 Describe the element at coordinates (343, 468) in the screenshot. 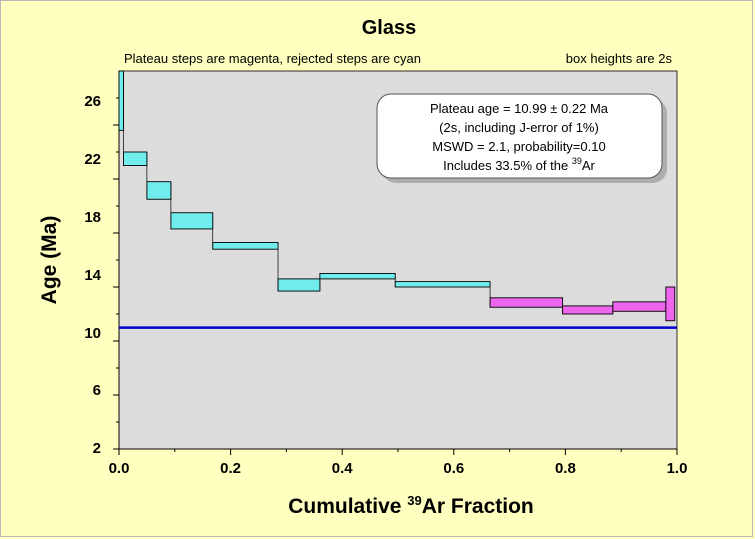

I see `x-tick-label: 0.4` at that location.